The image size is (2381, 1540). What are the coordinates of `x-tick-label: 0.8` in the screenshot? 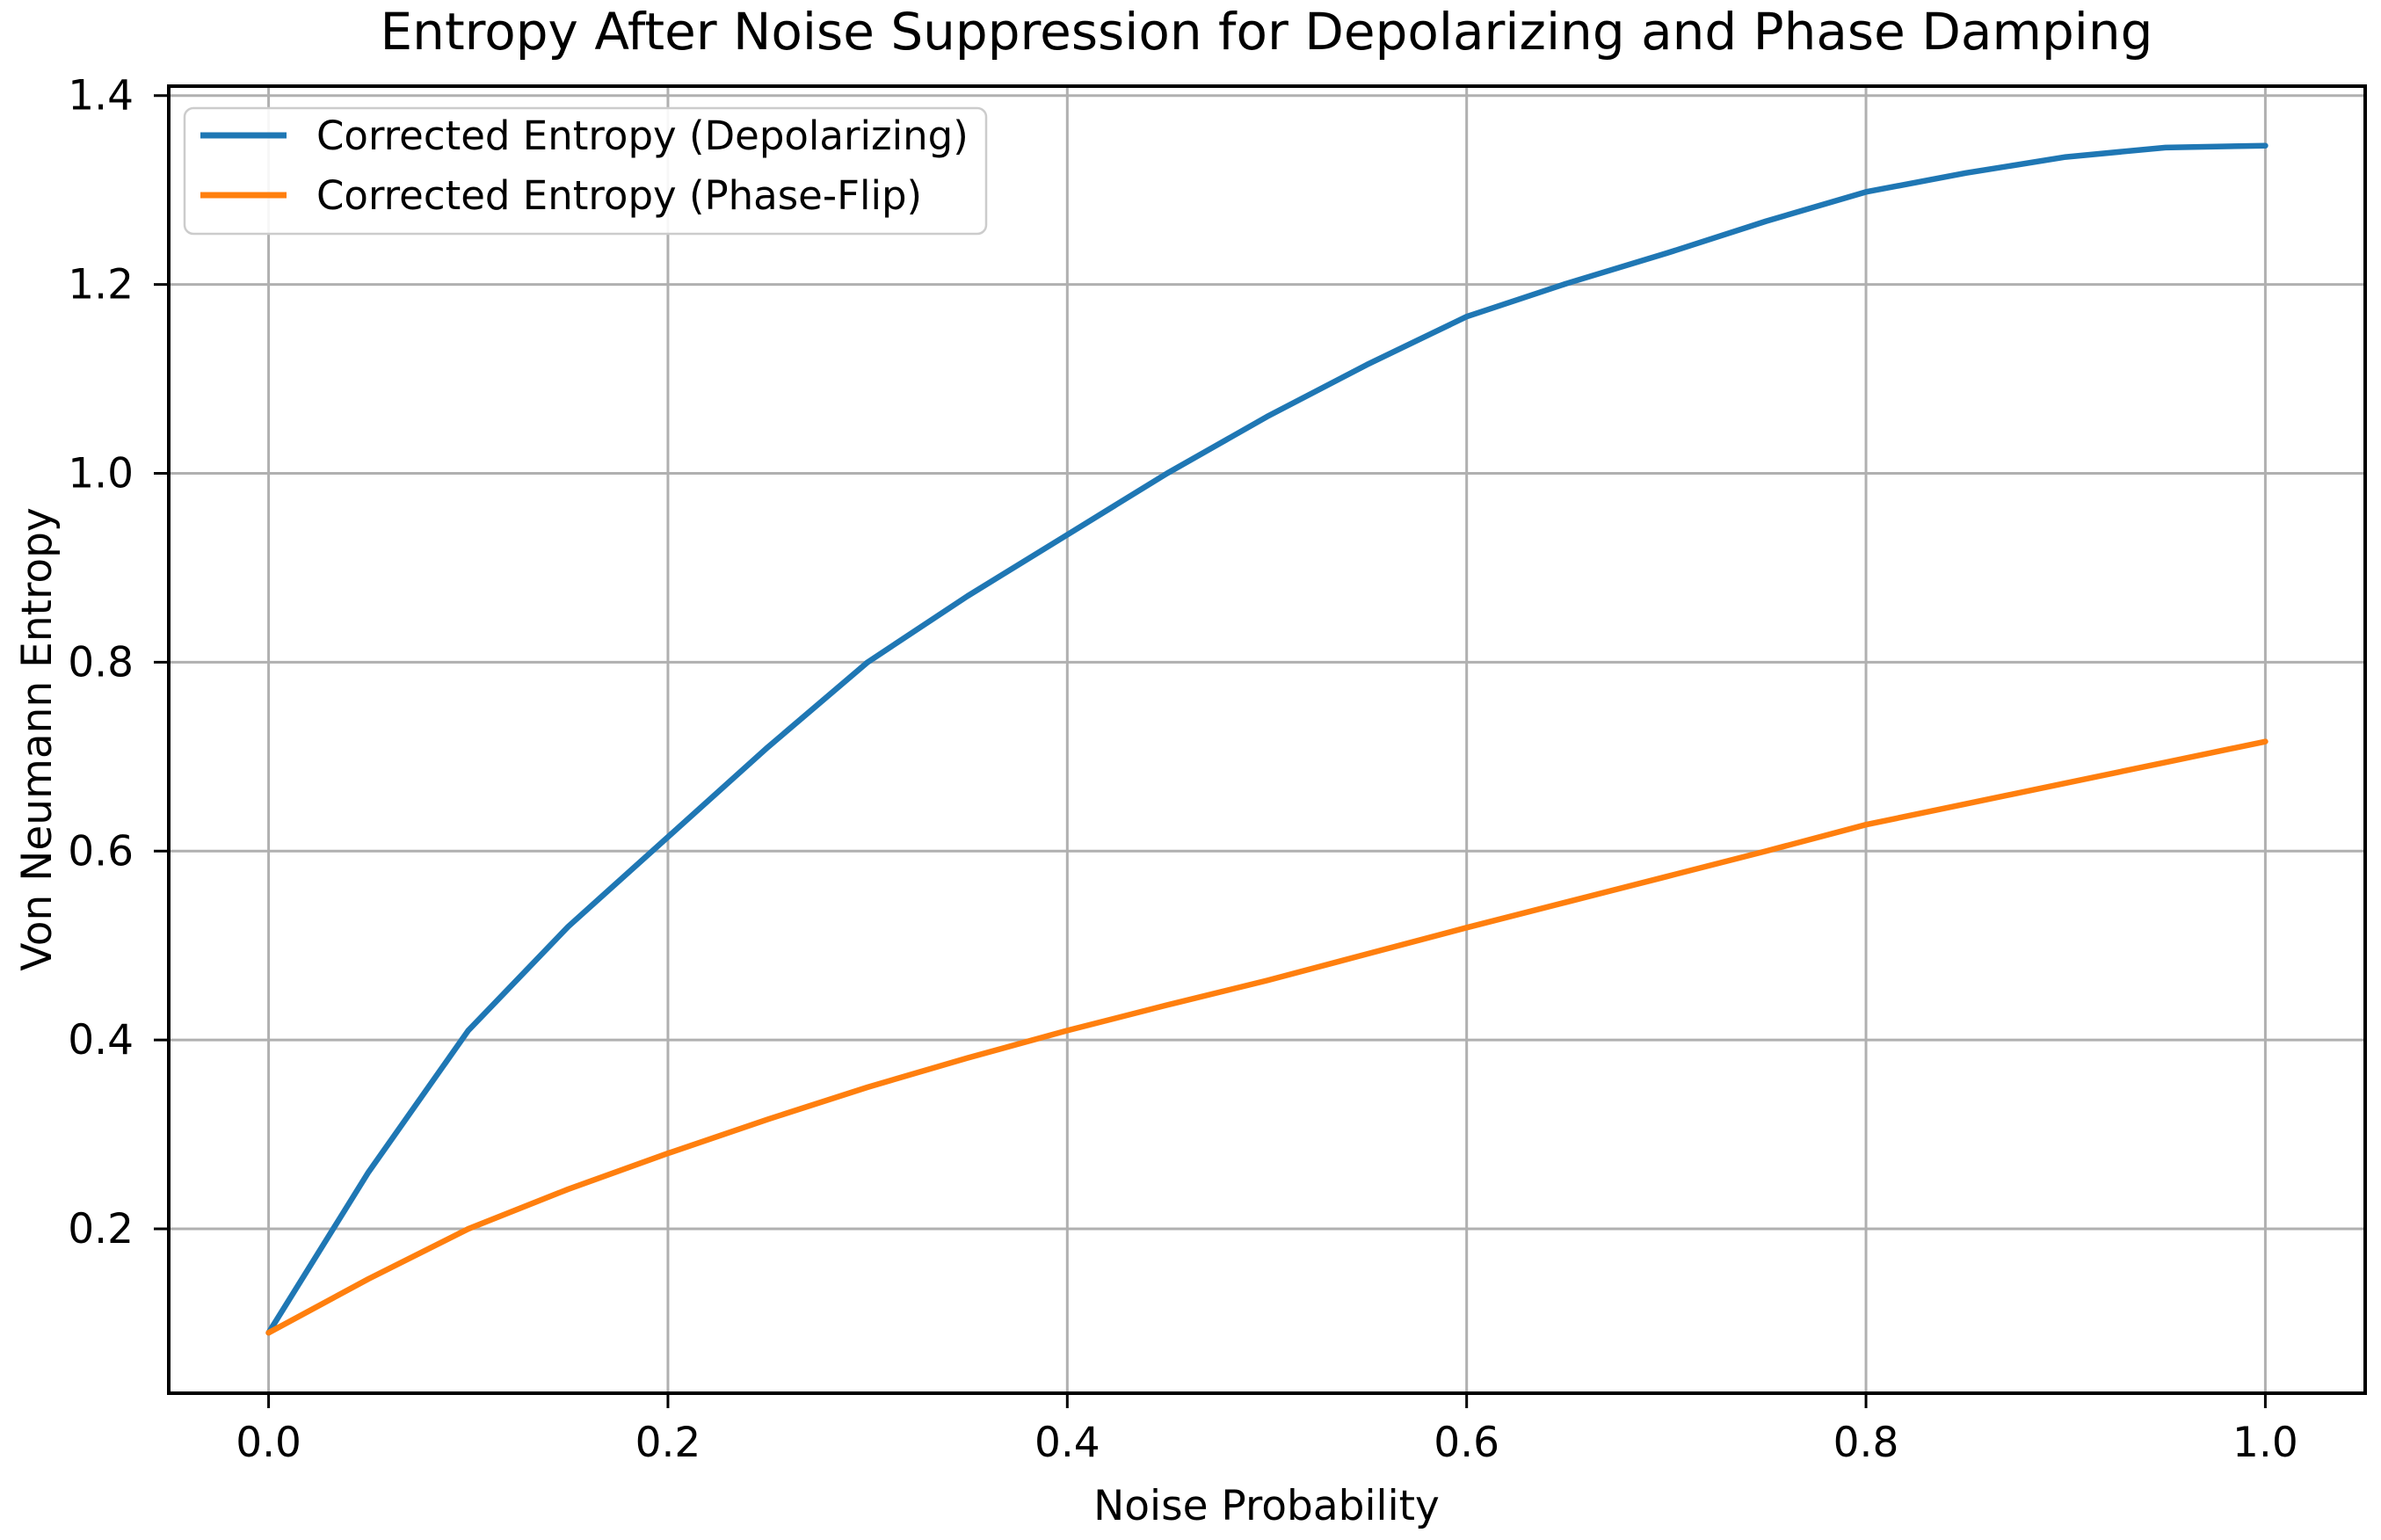 It's located at (1866, 1443).